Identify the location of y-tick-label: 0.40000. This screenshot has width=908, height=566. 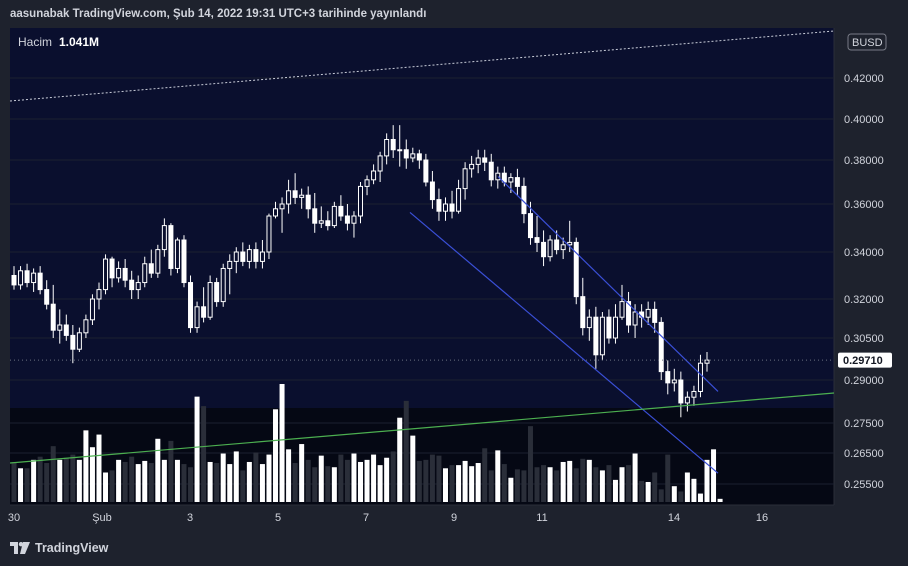
(864, 120).